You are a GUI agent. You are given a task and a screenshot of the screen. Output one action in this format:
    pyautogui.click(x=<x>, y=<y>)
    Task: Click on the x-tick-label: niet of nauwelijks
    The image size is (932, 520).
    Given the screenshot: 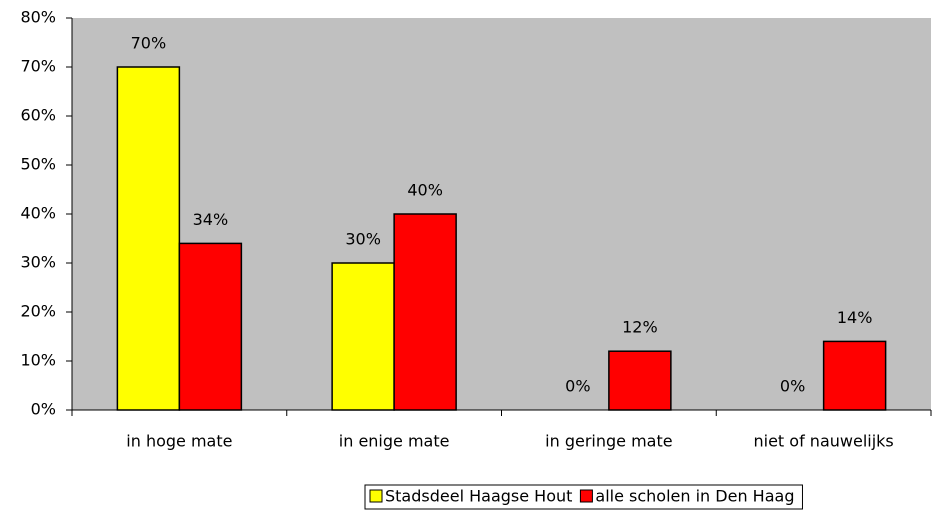 What is the action you would take?
    pyautogui.click(x=824, y=441)
    